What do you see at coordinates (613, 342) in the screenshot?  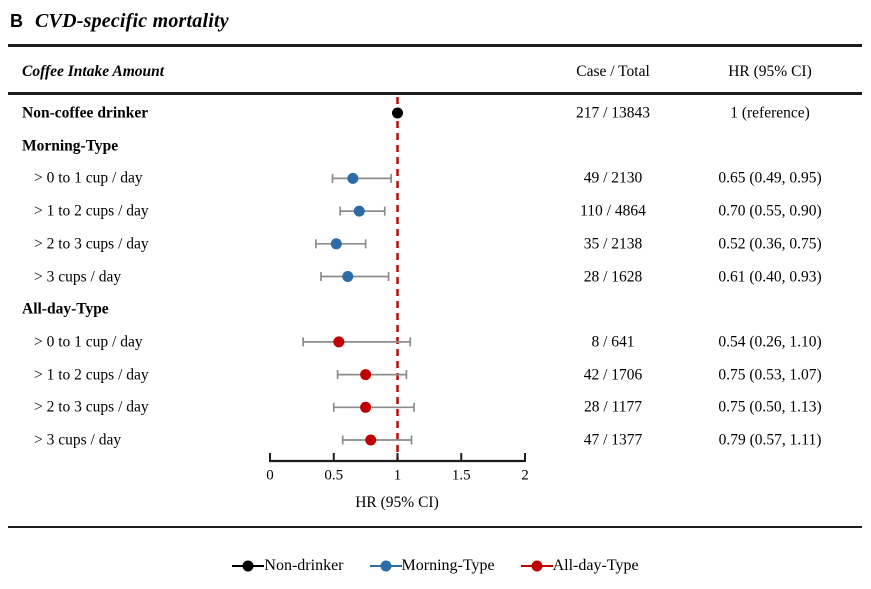 I see `row-case-total: 8 / 641` at bounding box center [613, 342].